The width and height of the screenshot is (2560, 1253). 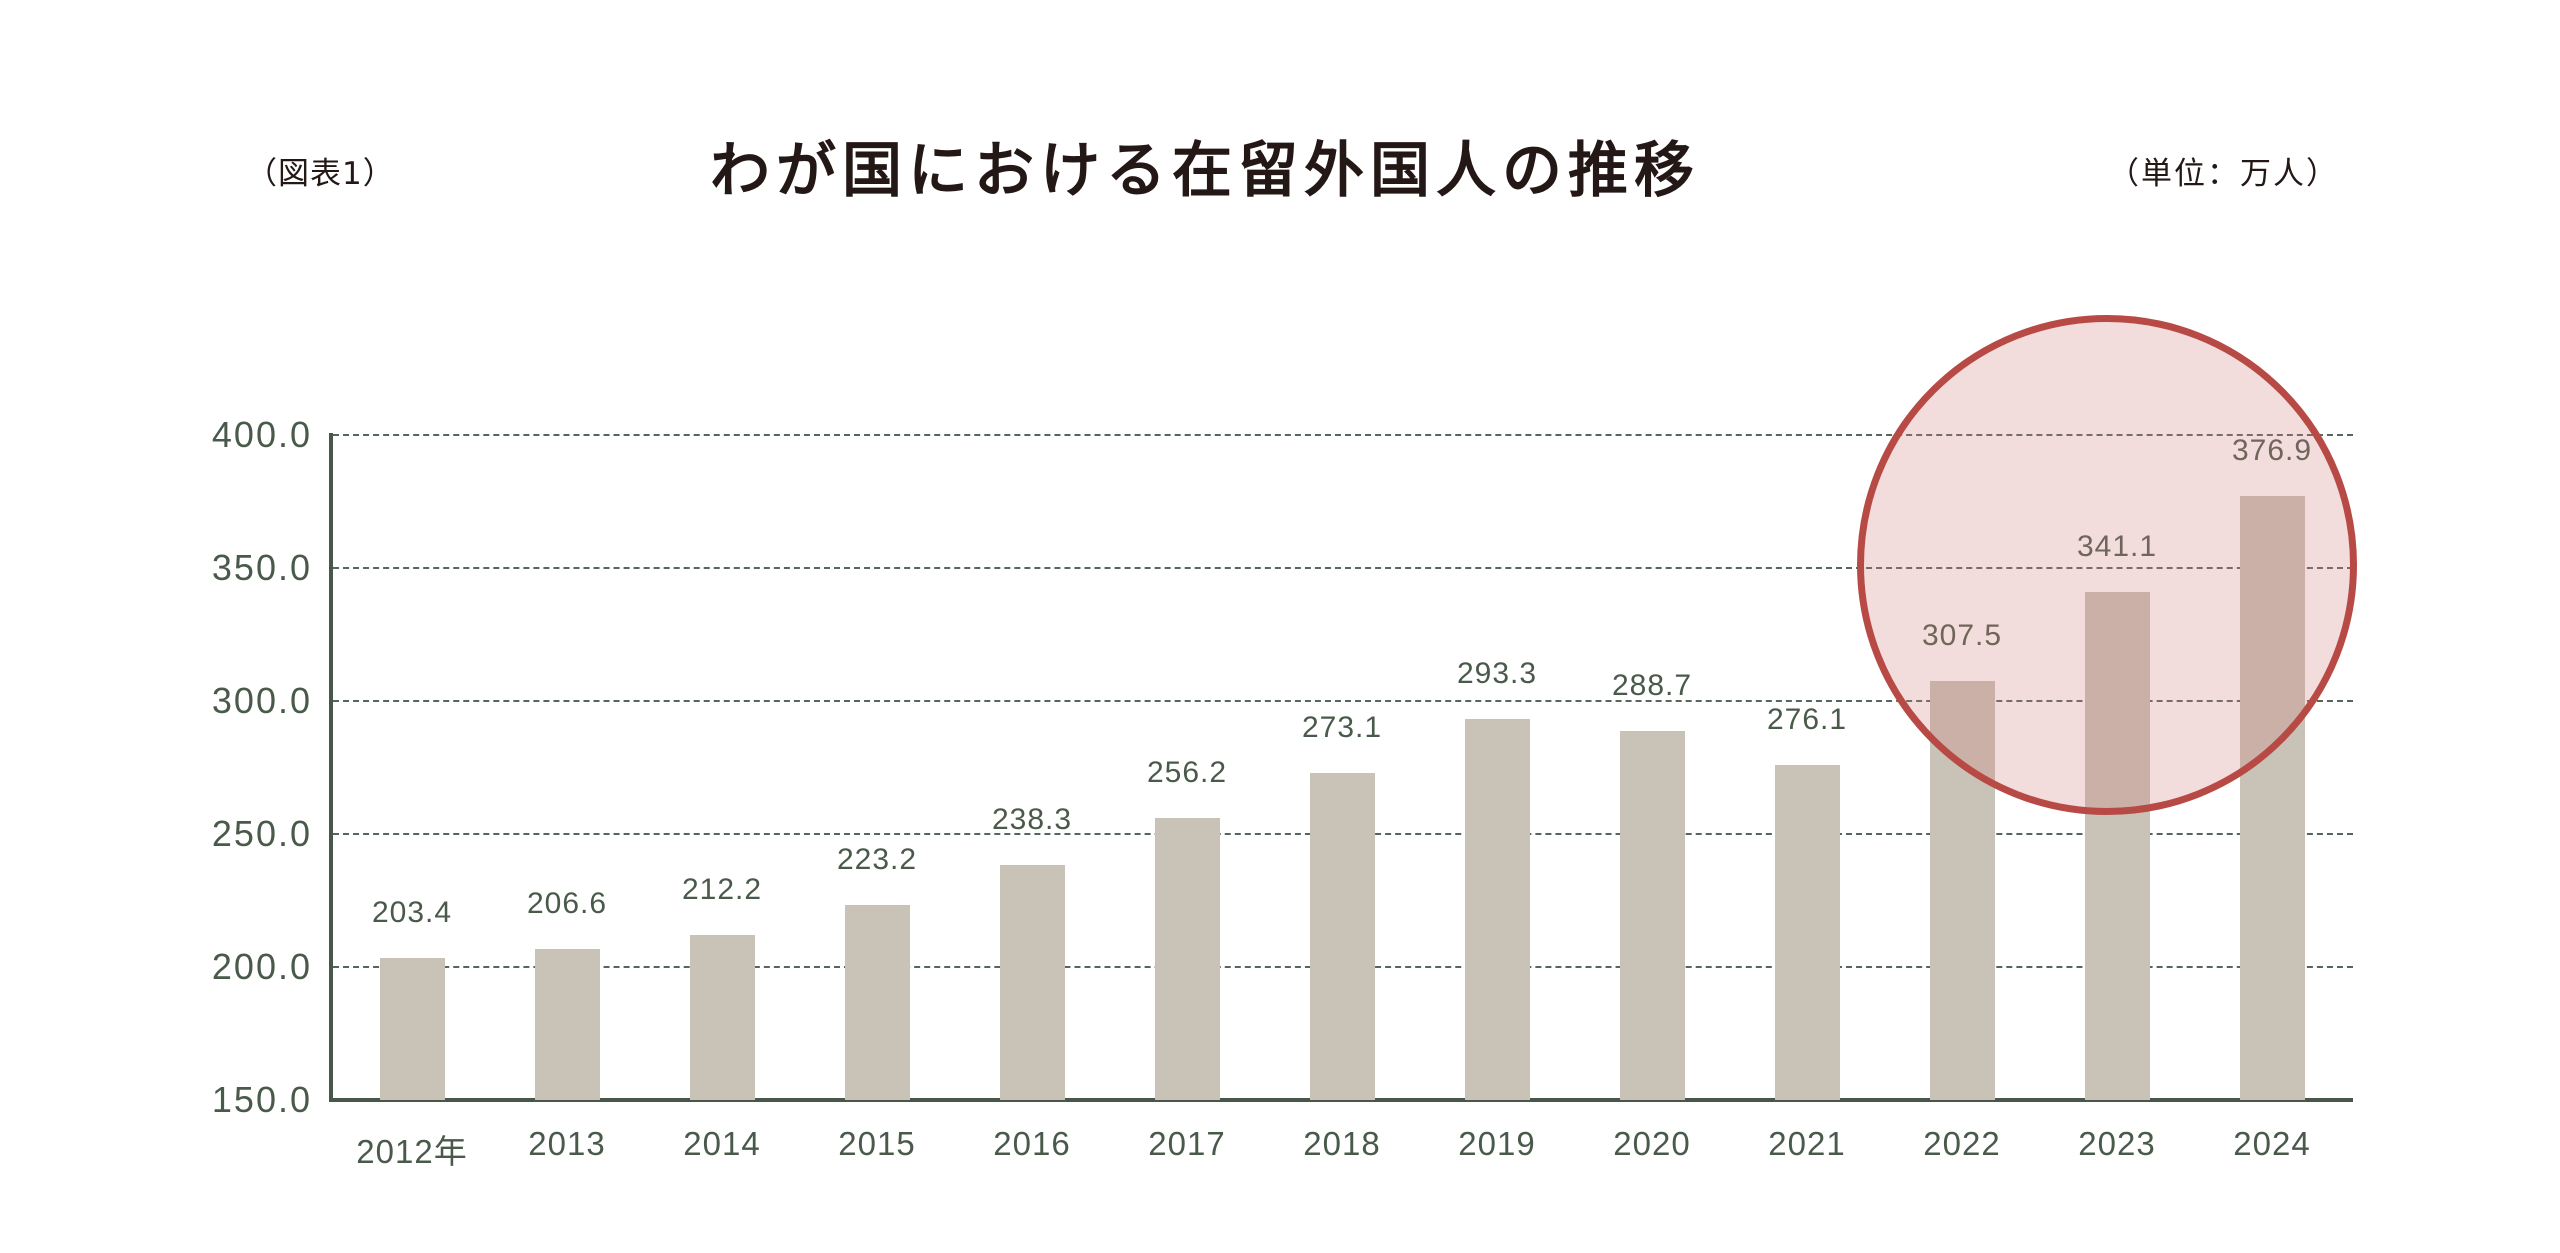 What do you see at coordinates (1341, 1100) in the screenshot?
I see `x-axis` at bounding box center [1341, 1100].